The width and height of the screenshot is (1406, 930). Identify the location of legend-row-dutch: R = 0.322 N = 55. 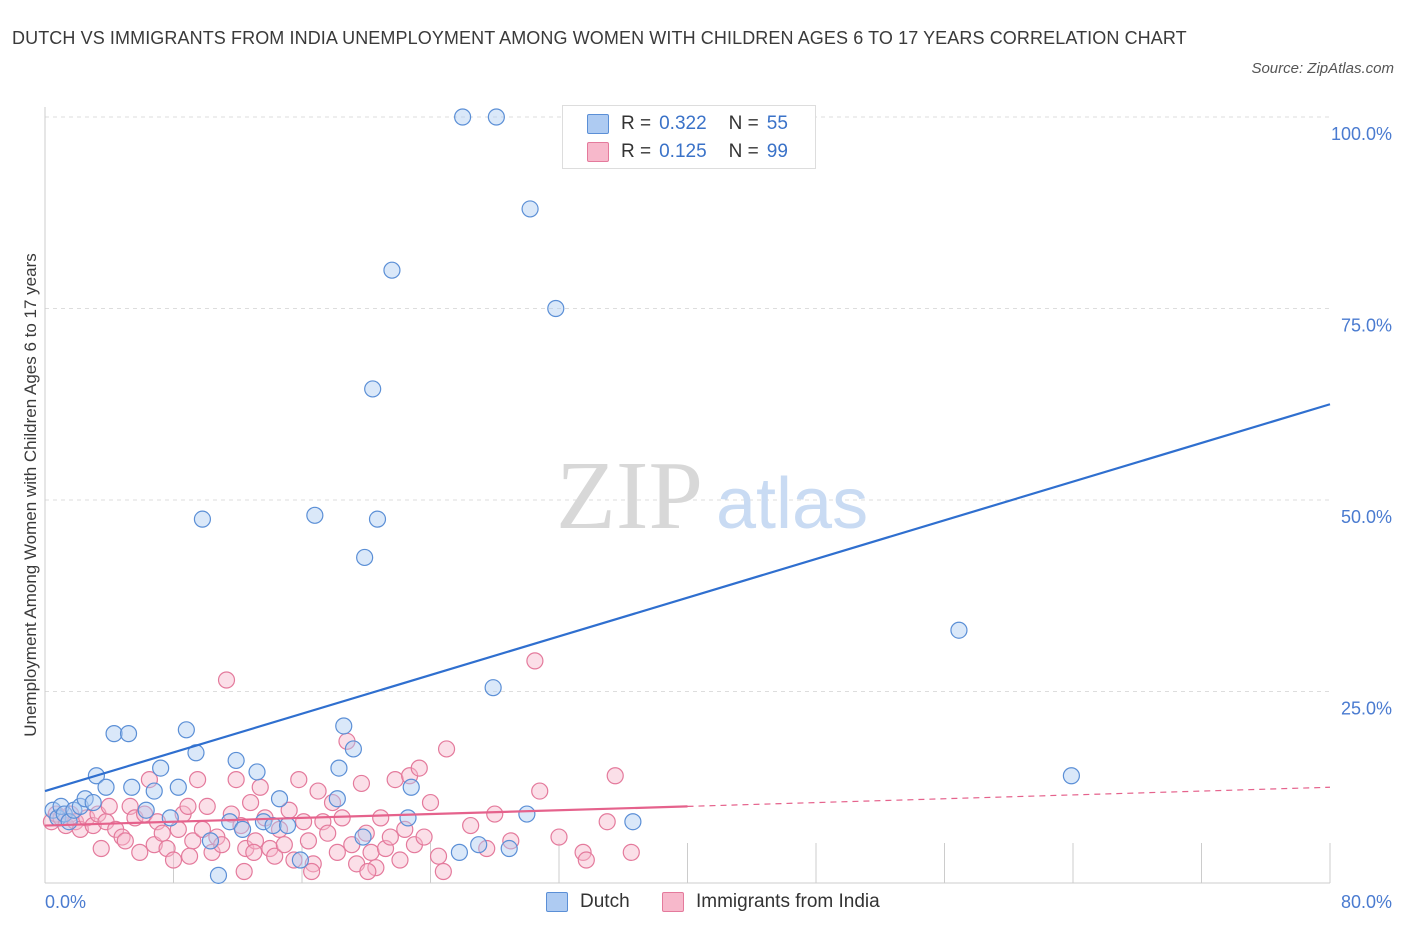
(687, 124).